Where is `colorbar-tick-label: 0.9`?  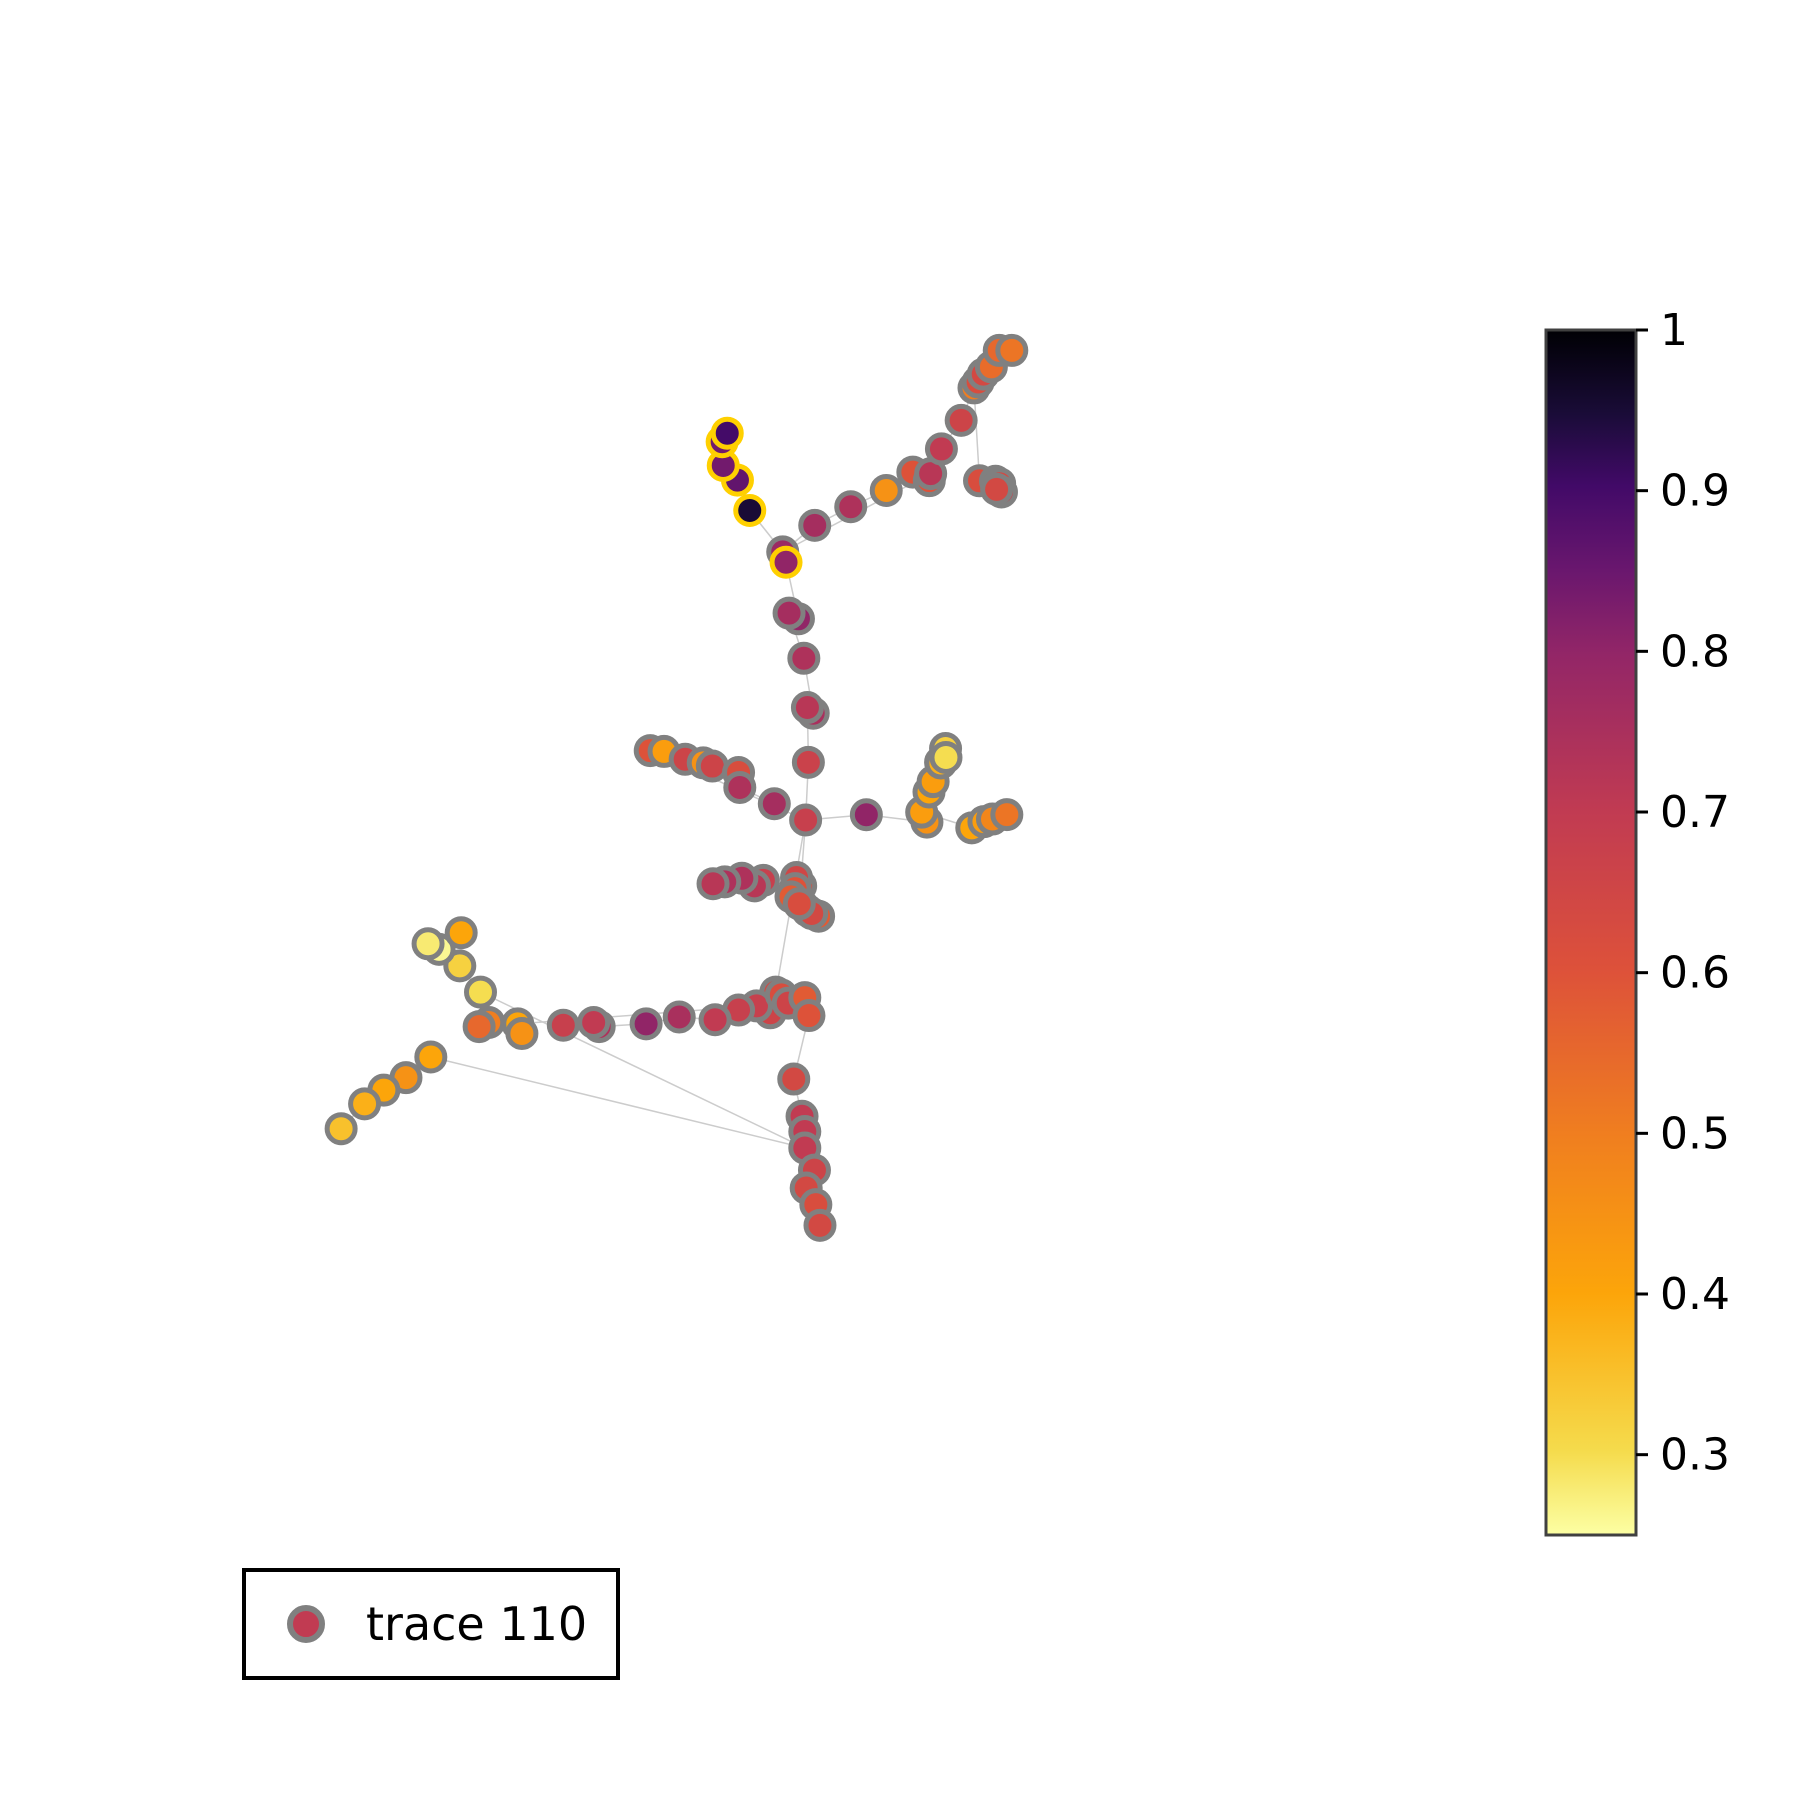 colorbar-tick-label: 0.9 is located at coordinates (1695, 491).